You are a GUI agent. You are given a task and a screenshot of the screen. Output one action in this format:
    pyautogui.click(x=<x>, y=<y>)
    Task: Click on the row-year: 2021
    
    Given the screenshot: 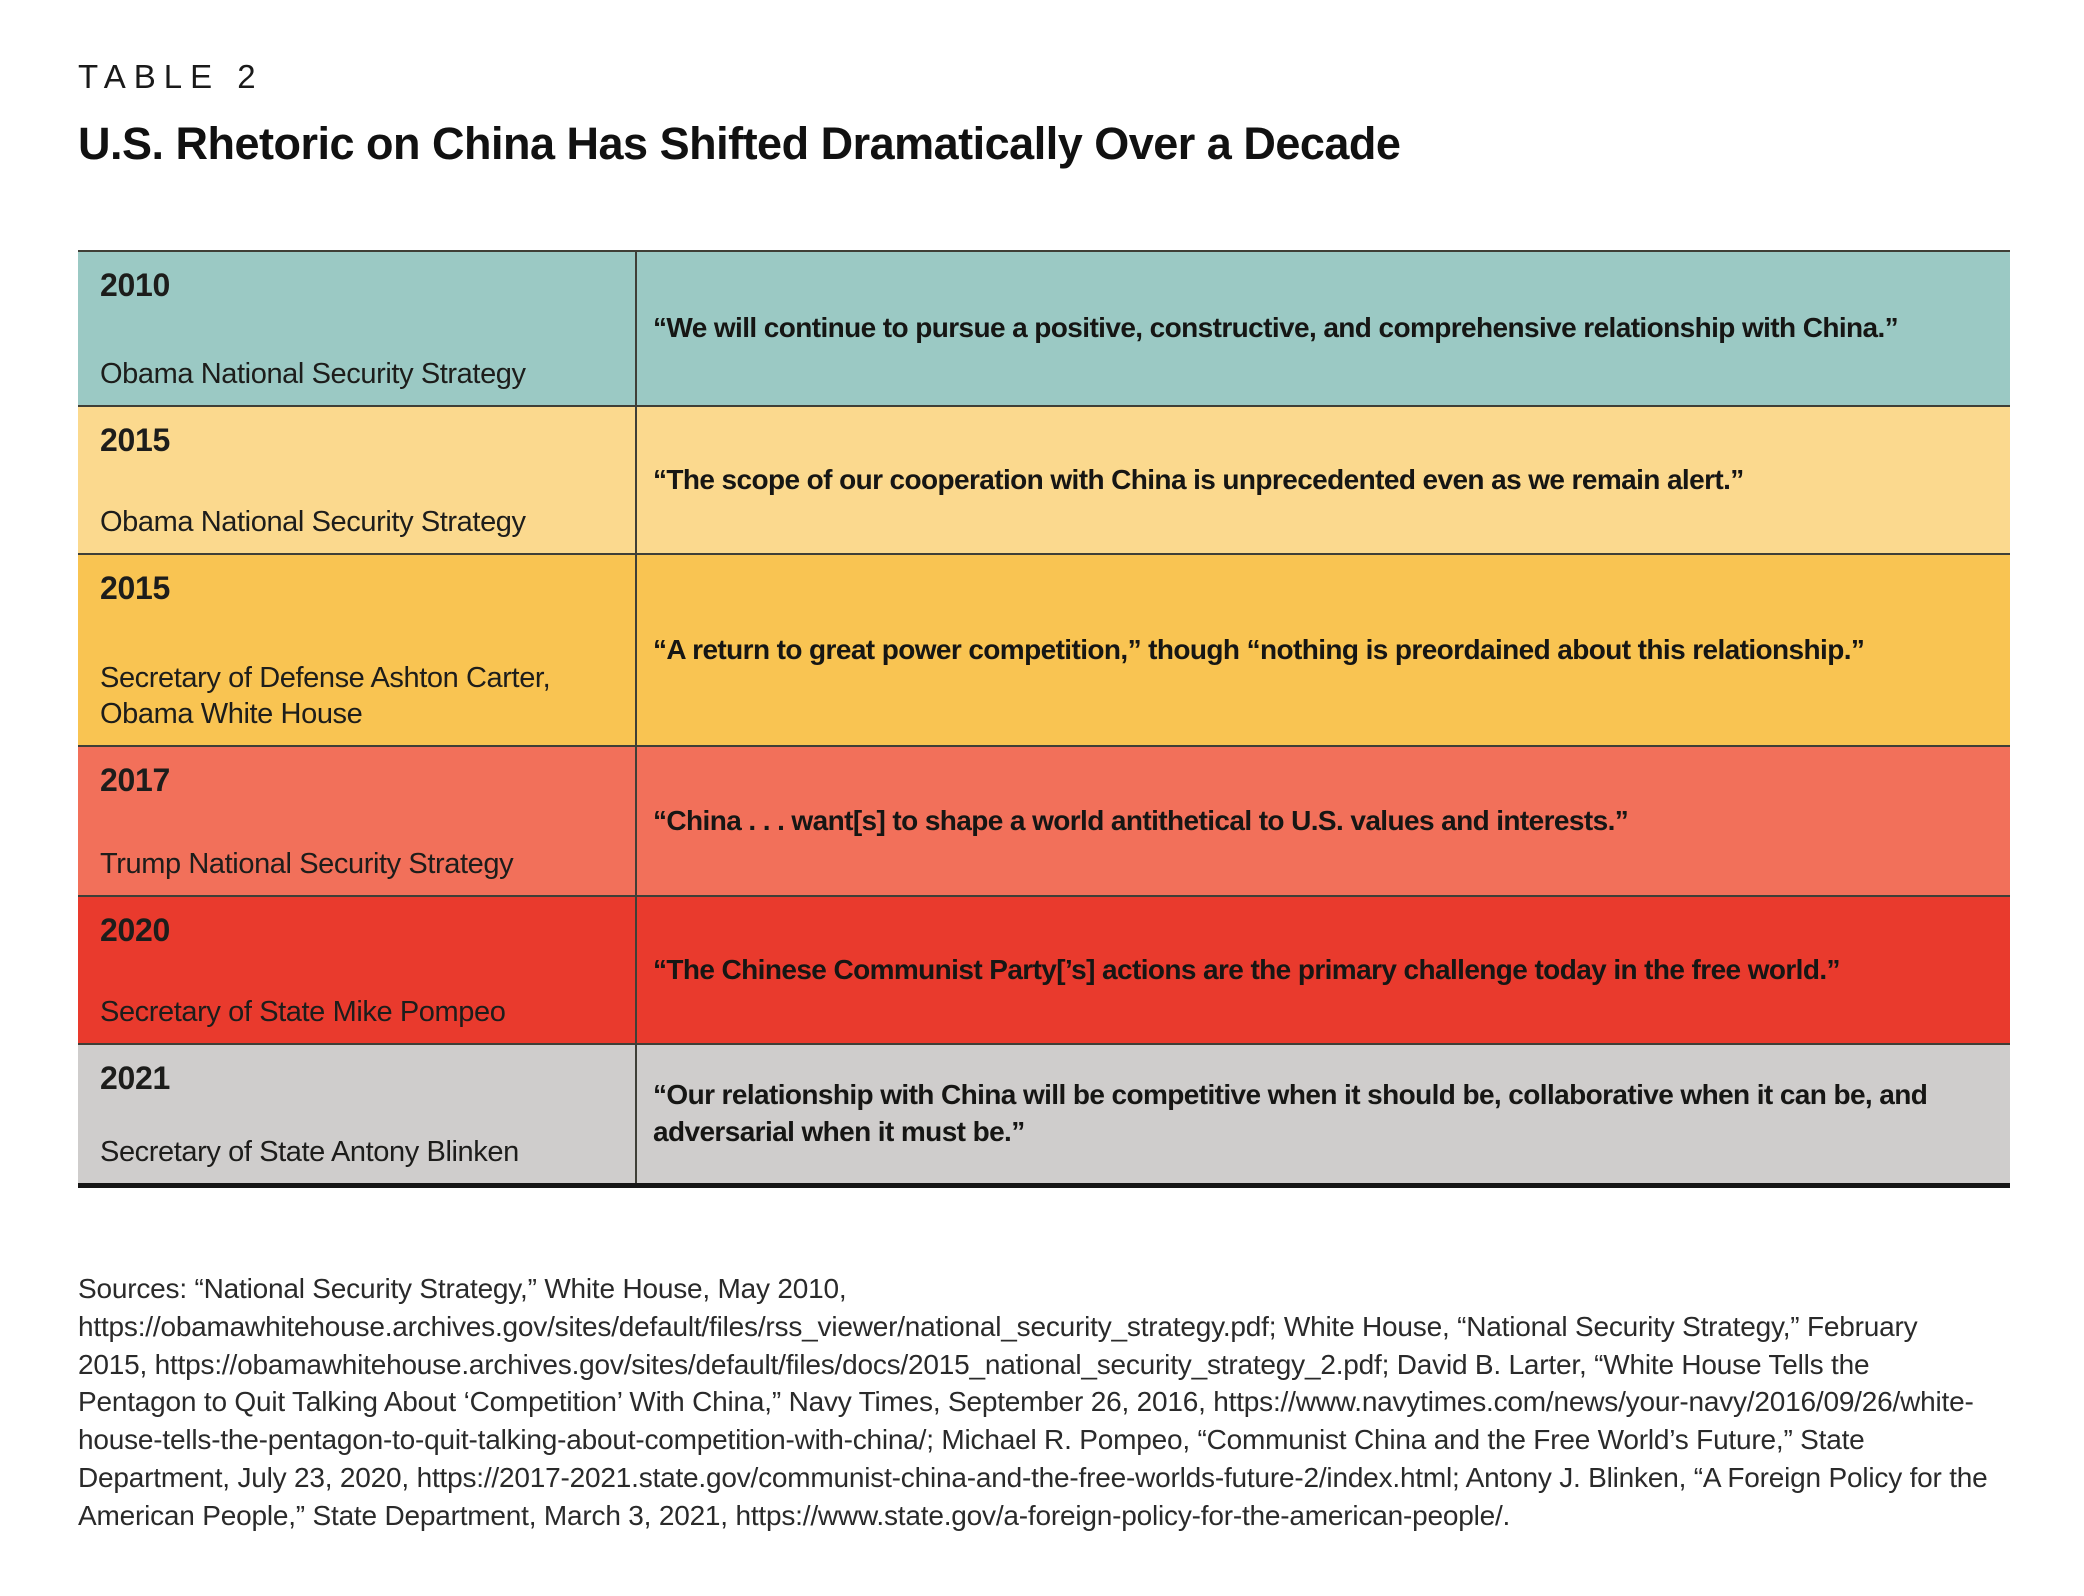 What is the action you would take?
    pyautogui.click(x=135, y=1078)
    